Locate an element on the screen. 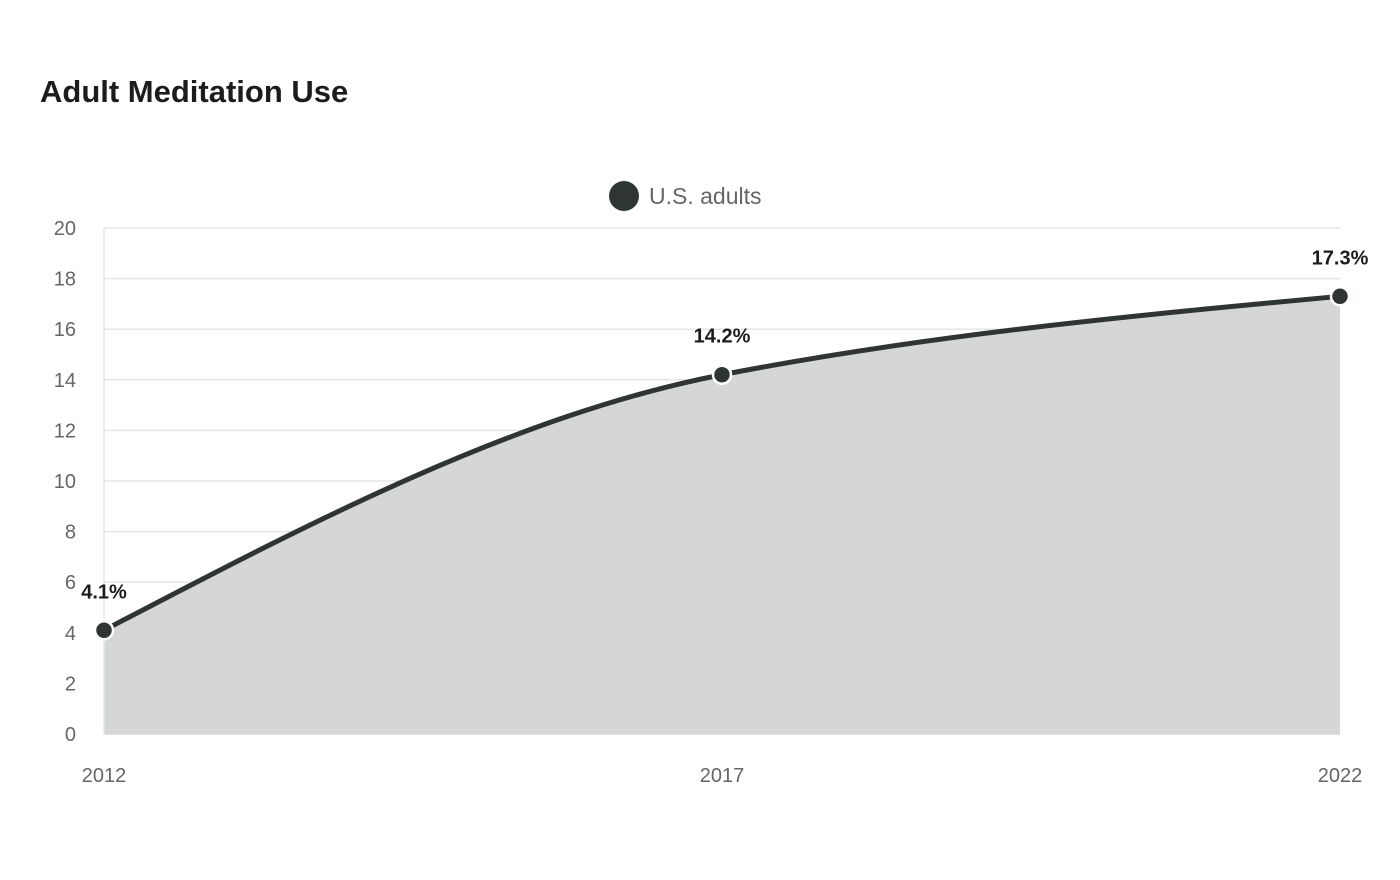  y-tick-label: 8 is located at coordinates (70, 533).